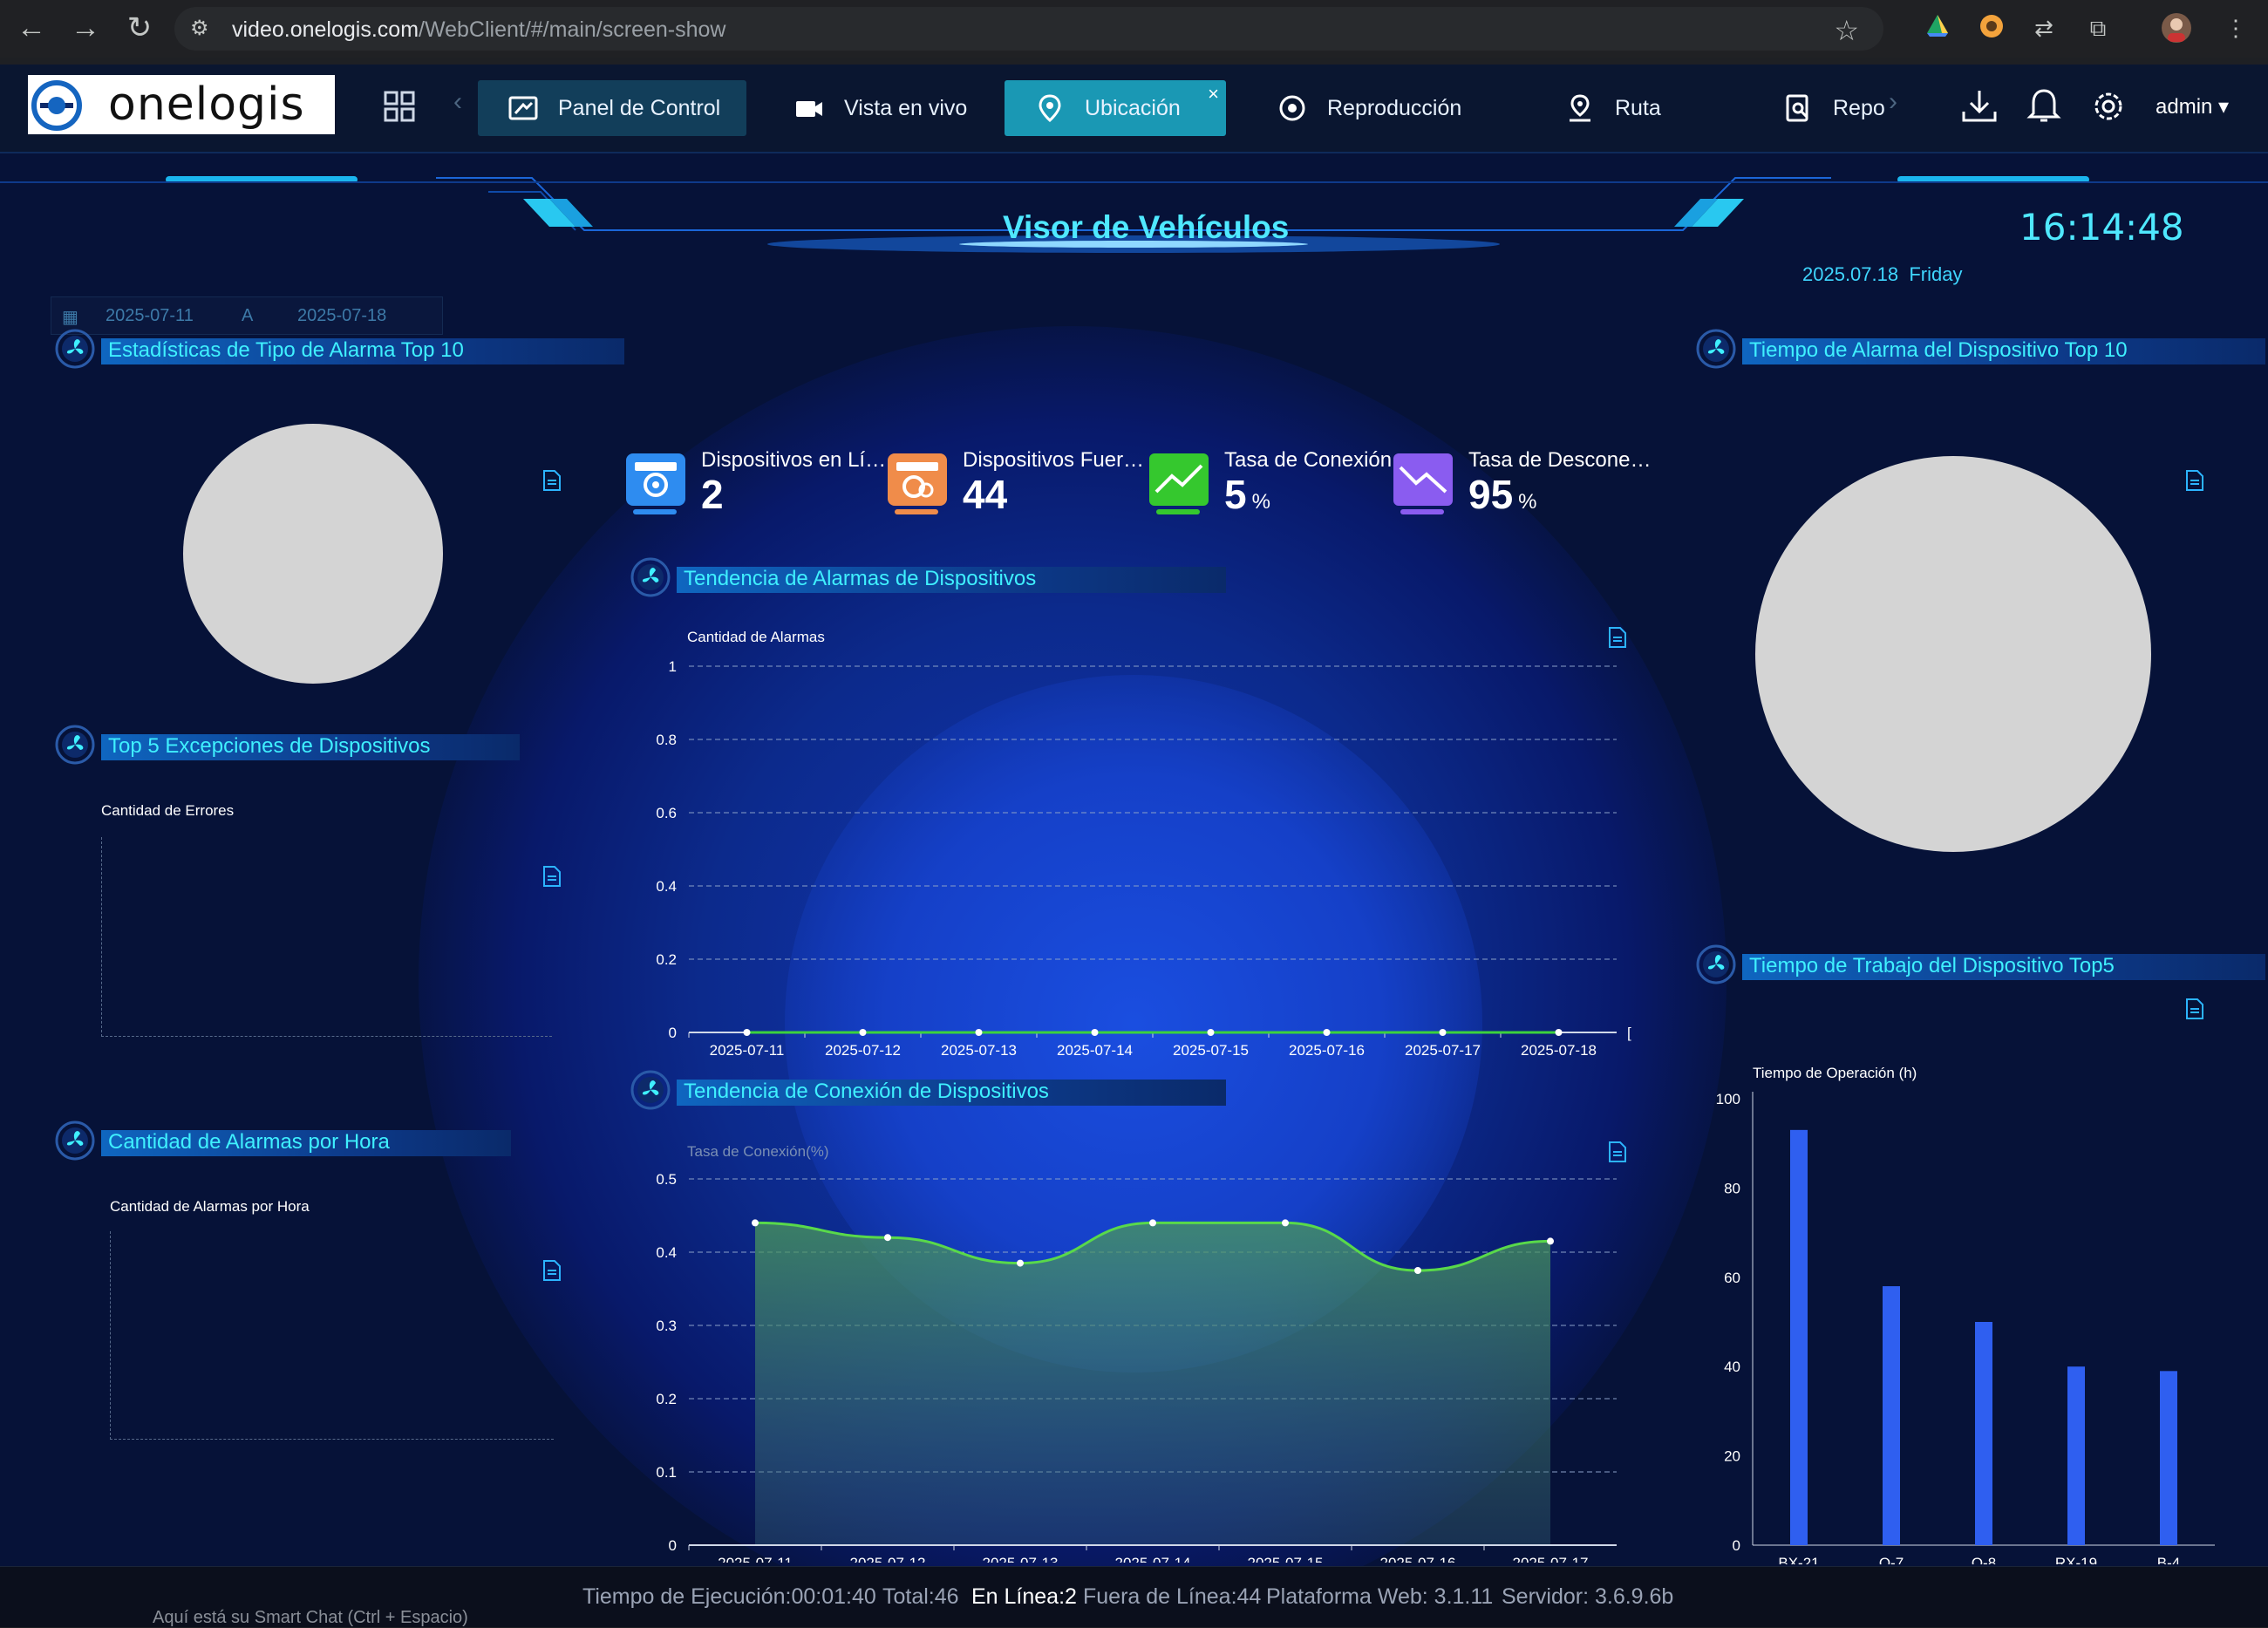 The width and height of the screenshot is (2268, 1628). What do you see at coordinates (2193, 107) in the screenshot?
I see `user-menu: admin ▾` at bounding box center [2193, 107].